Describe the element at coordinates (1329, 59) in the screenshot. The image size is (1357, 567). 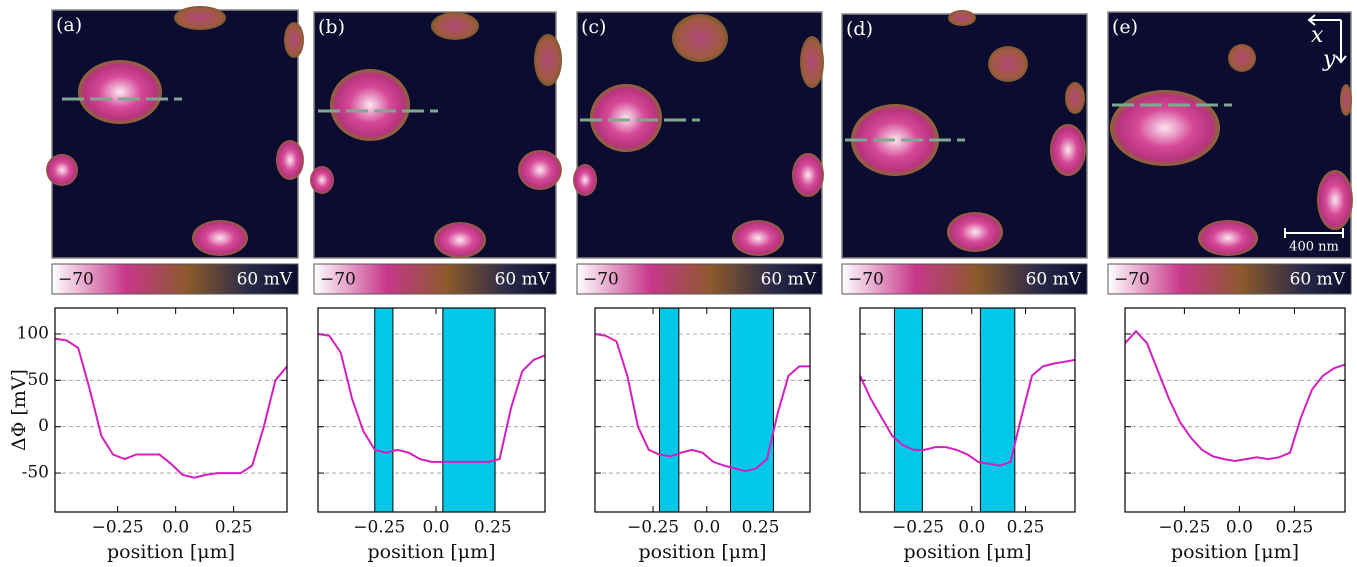
I see `axis-arrow-y: y` at that location.